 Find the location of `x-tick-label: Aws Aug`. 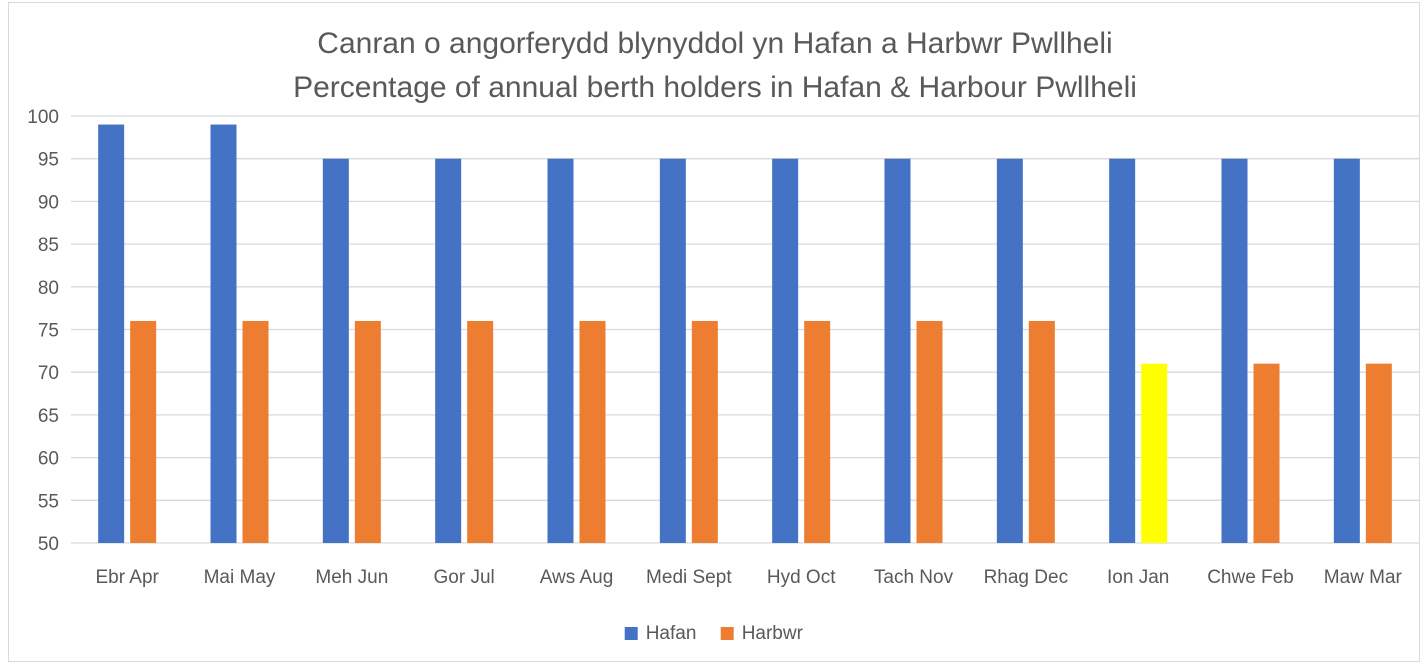

x-tick-label: Aws Aug is located at coordinates (577, 577).